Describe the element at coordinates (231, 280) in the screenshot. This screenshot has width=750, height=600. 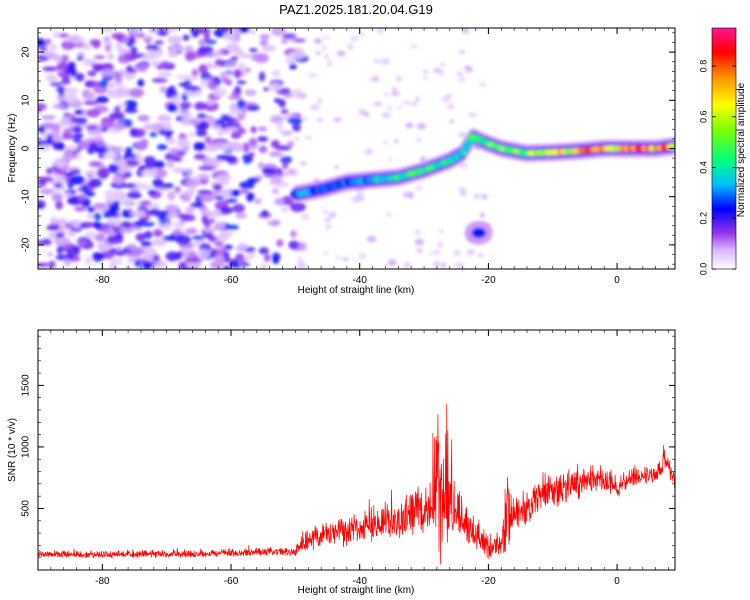
I see `spectrogram-xtick-label: -60` at that location.